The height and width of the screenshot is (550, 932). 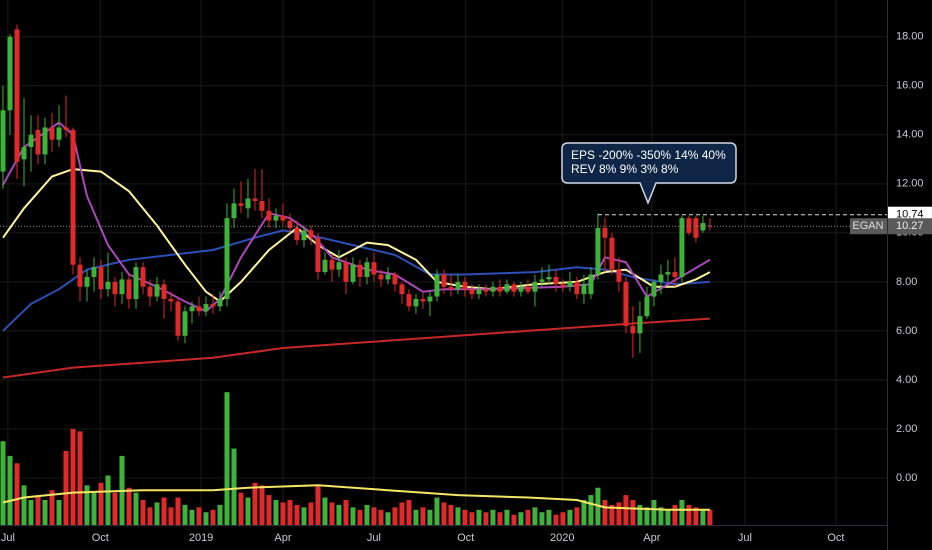 What do you see at coordinates (835, 538) in the screenshot?
I see `x-tick-label: Oct` at bounding box center [835, 538].